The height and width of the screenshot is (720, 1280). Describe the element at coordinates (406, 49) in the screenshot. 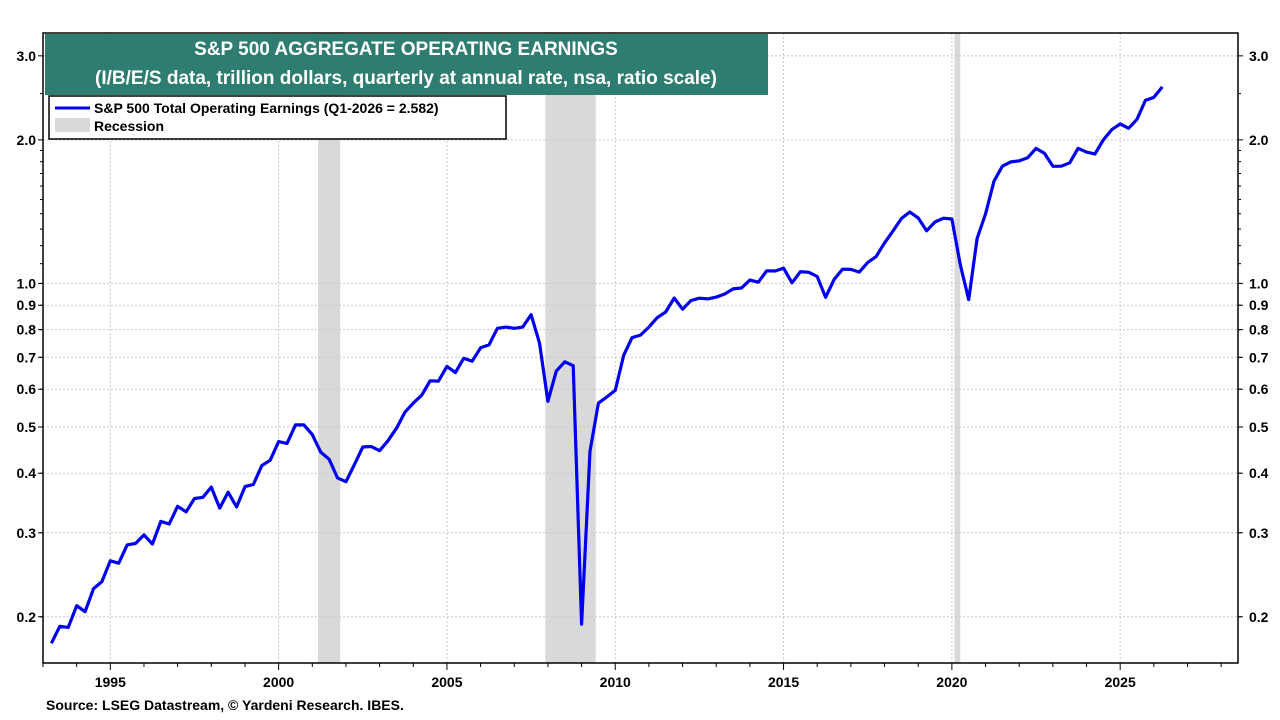

I see `chart-title: S&P 500 AGGREGATE OPERATING EARNINGS` at that location.